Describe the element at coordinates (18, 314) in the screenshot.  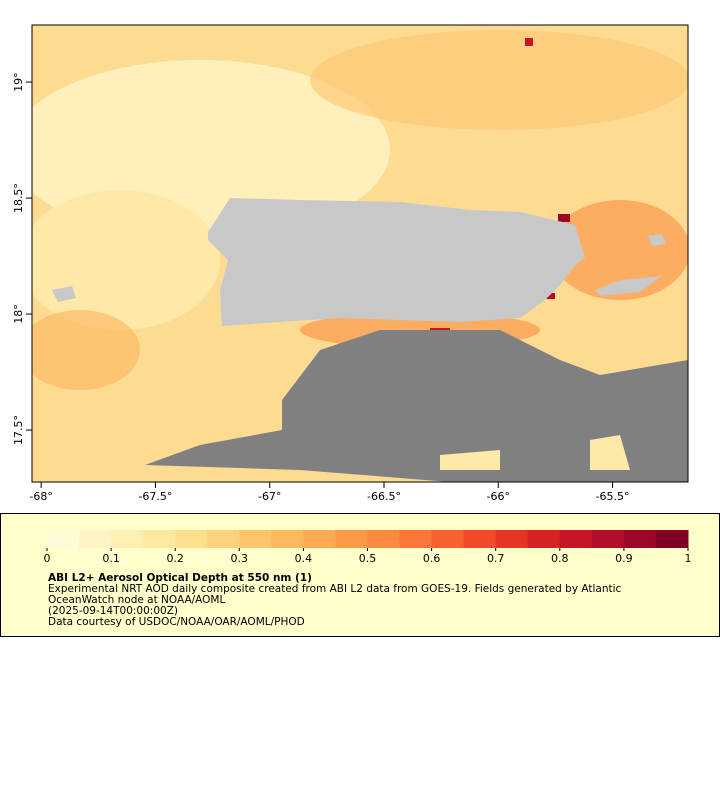
I see `y-tick-label: 18°` at that location.